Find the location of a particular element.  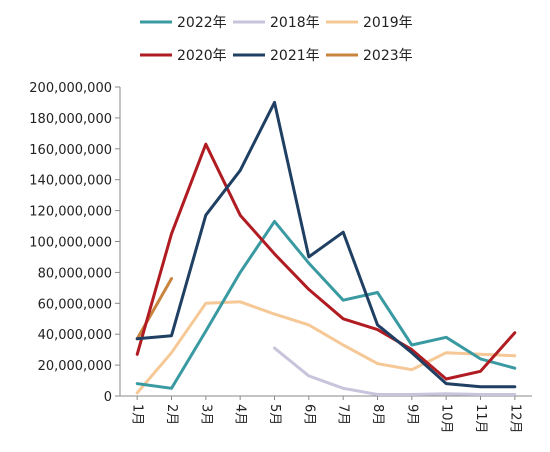

y-tick-label: 160,000,000 is located at coordinates (70, 150).